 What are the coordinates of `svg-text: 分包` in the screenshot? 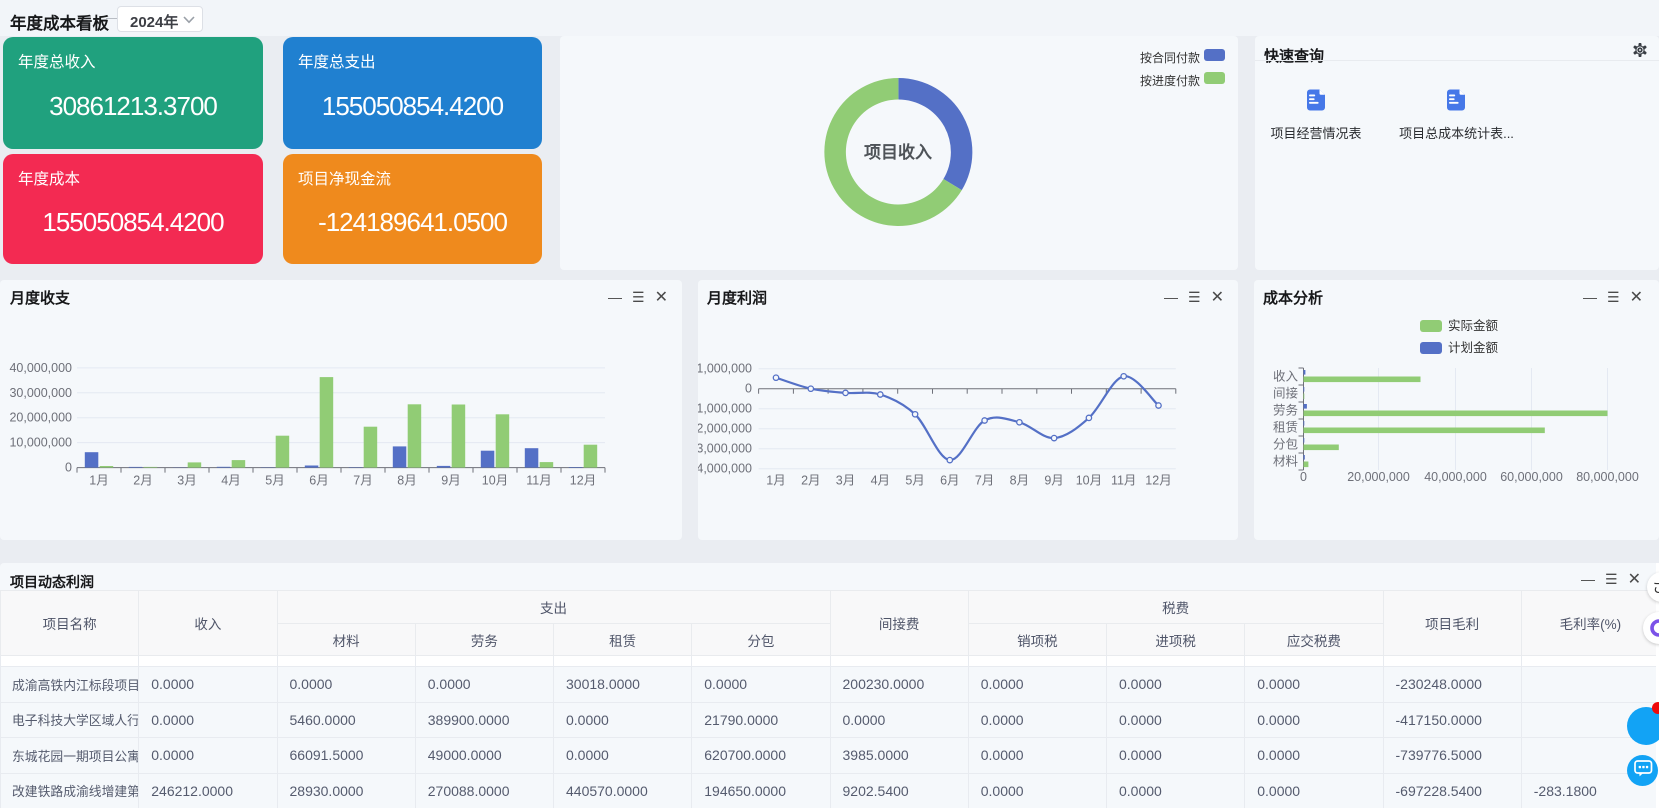 It's located at (1285, 445).